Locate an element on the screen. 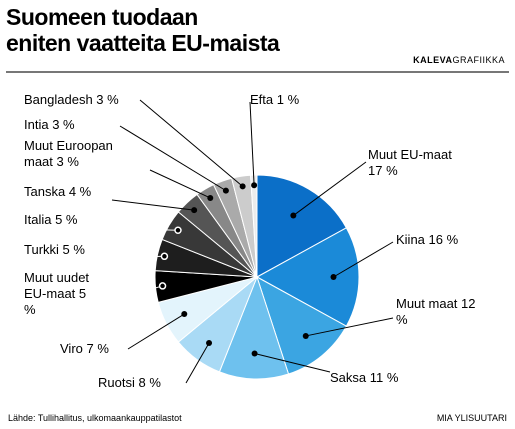 Image resolution: width=515 pixels, height=429 pixels. slice-label: Muut maat 12 % is located at coordinates (441, 312).